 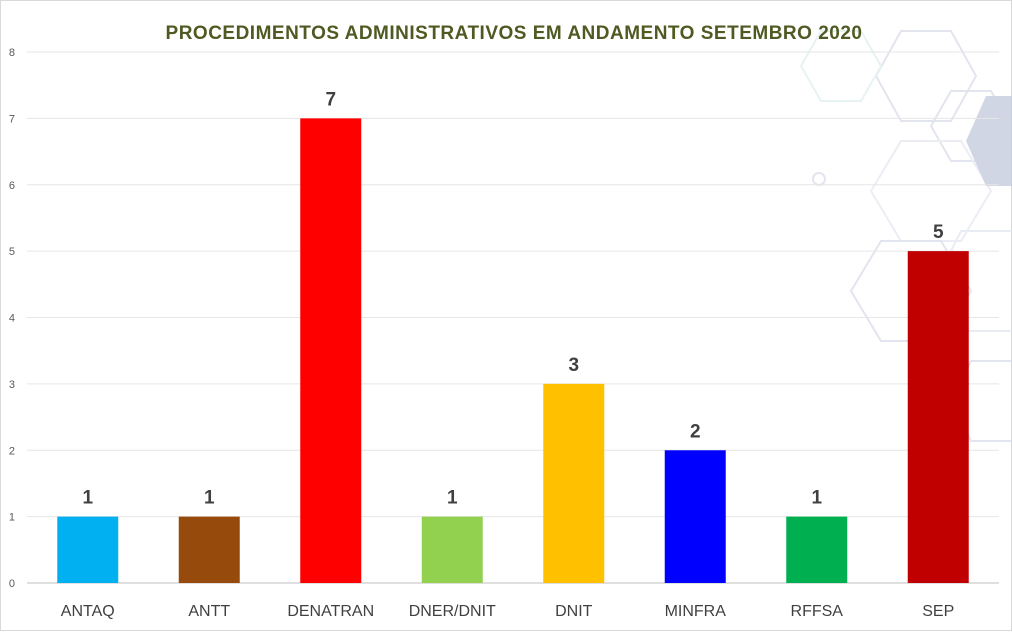 I want to click on hexagon-background-decoration, so click(x=905, y=236).